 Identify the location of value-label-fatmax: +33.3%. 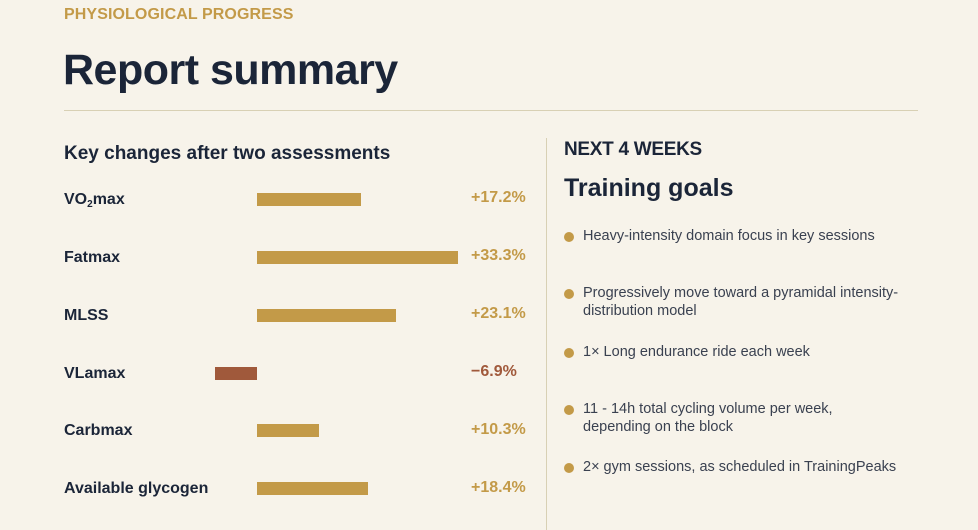
(498, 255).